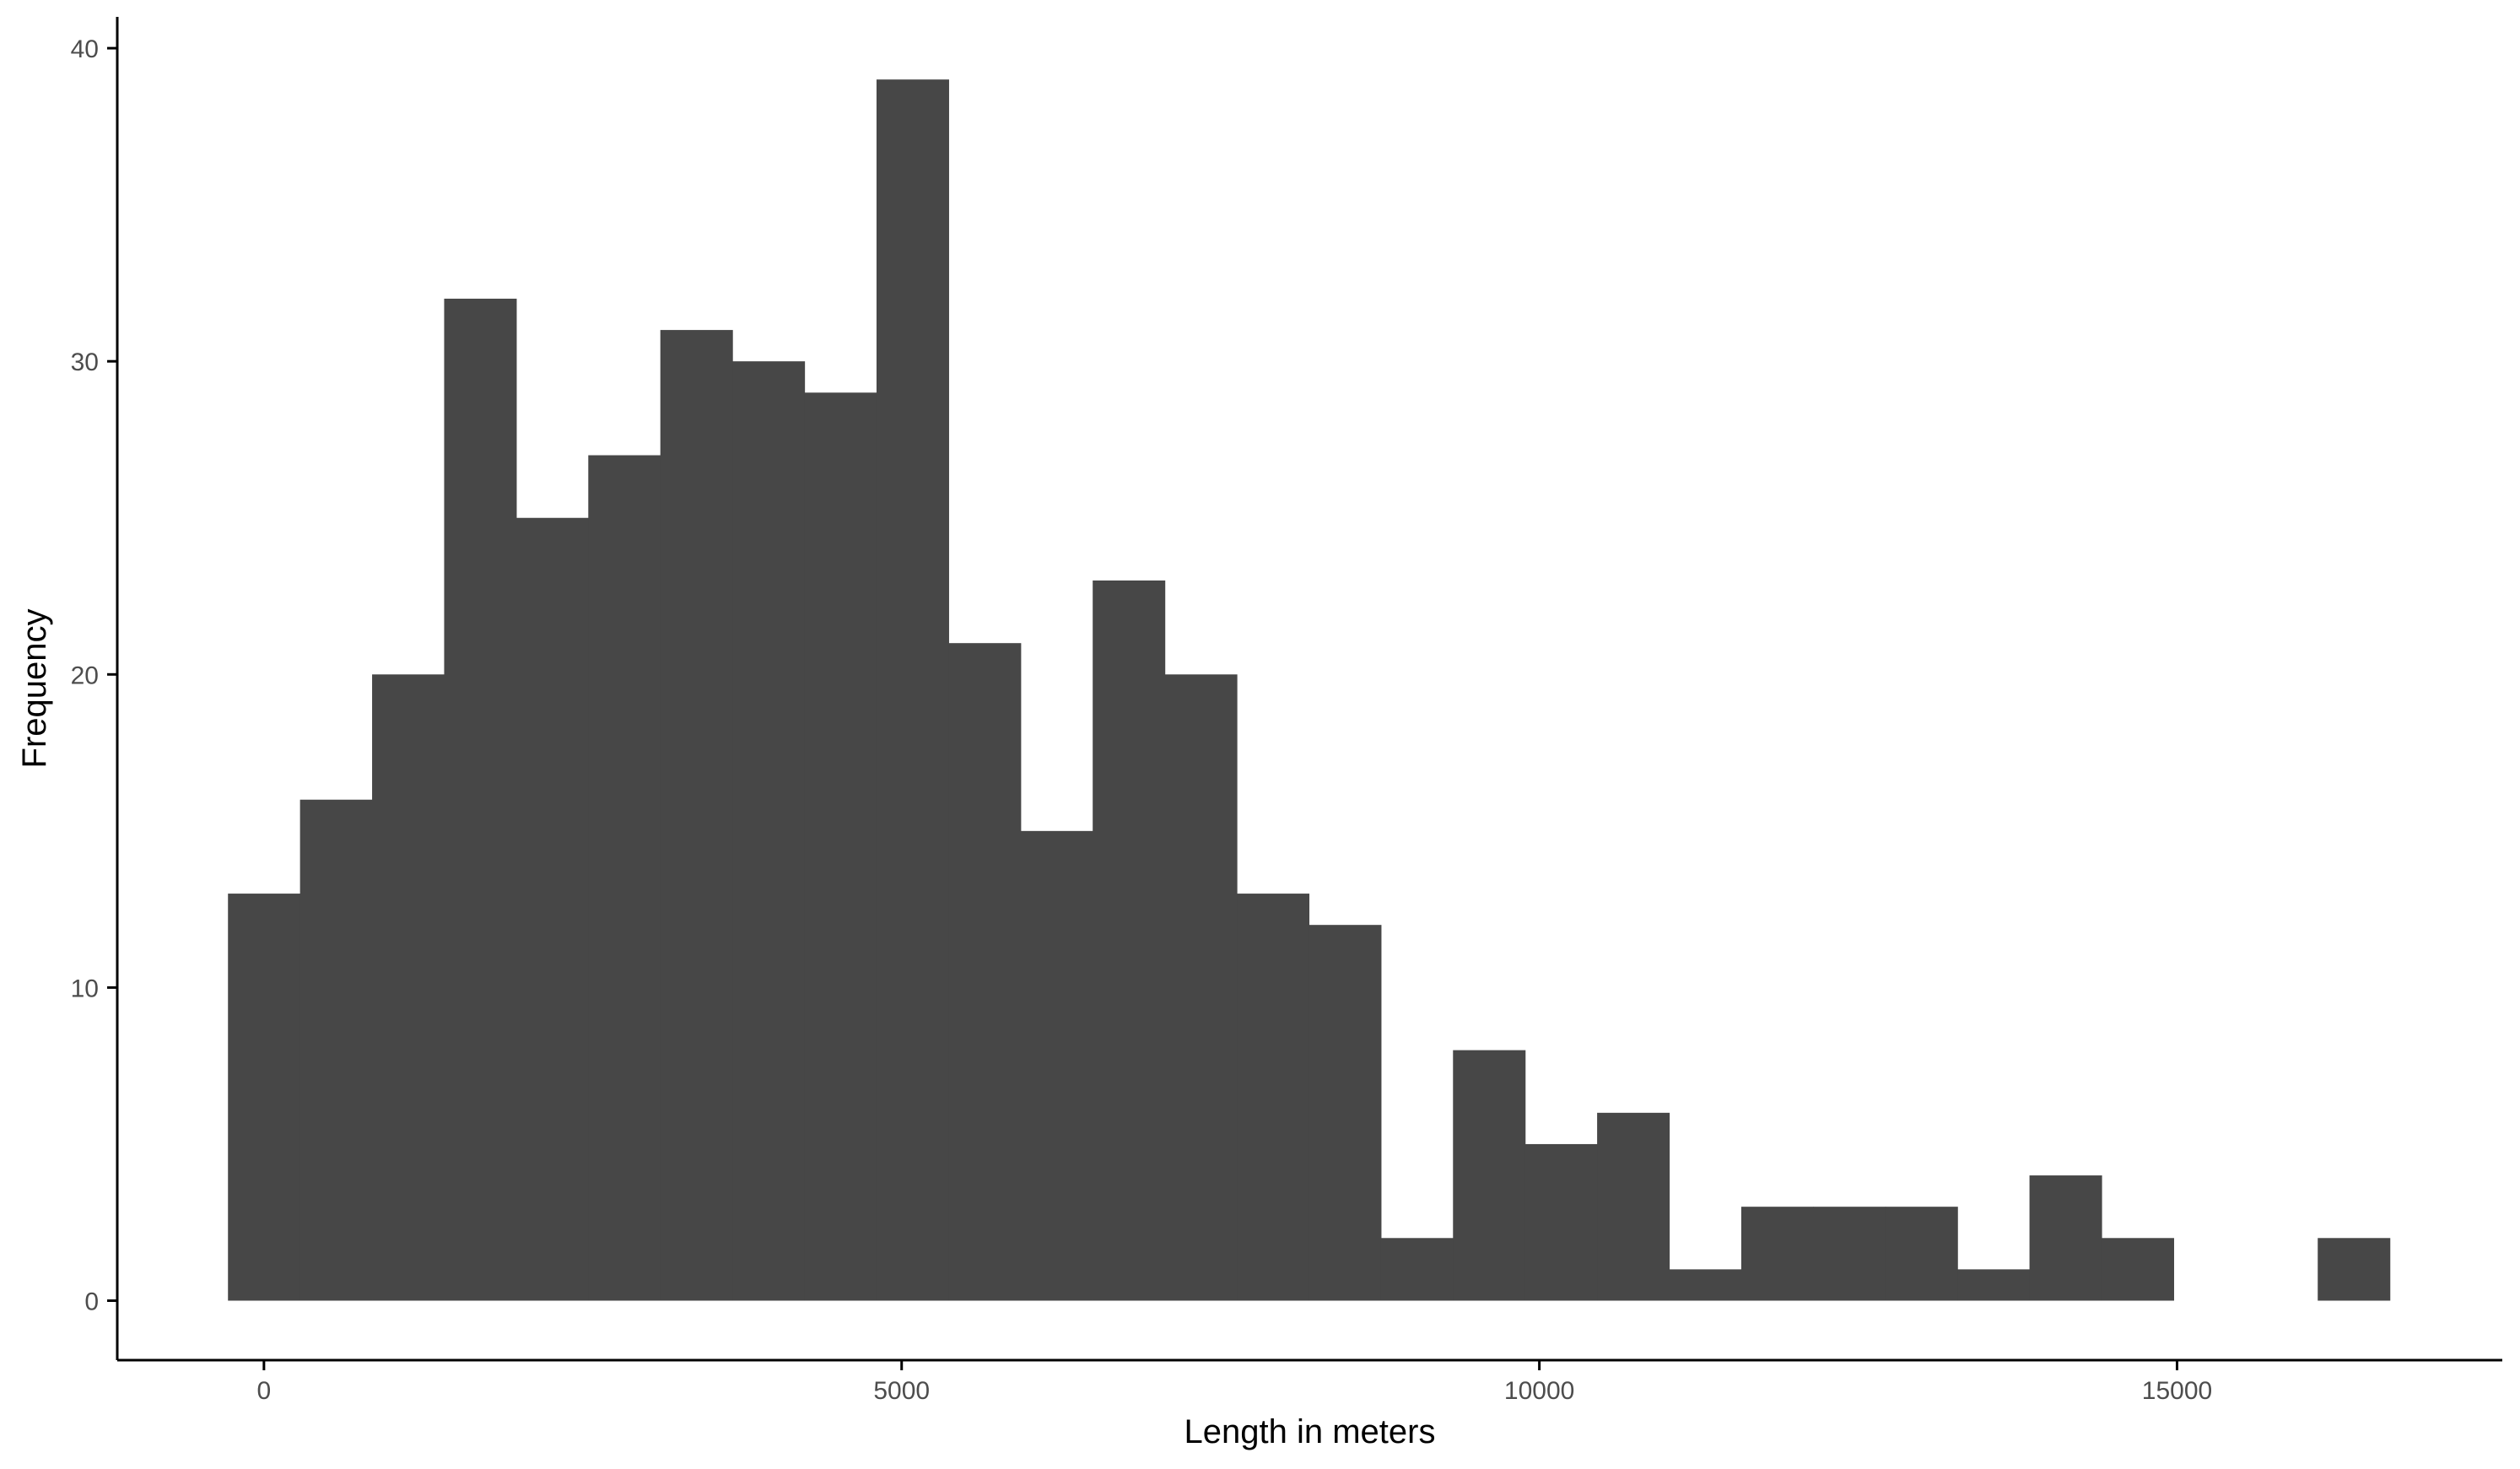 This screenshot has height=1469, width=2520. What do you see at coordinates (92, 1301) in the screenshot?
I see `y-tick-label: 0` at bounding box center [92, 1301].